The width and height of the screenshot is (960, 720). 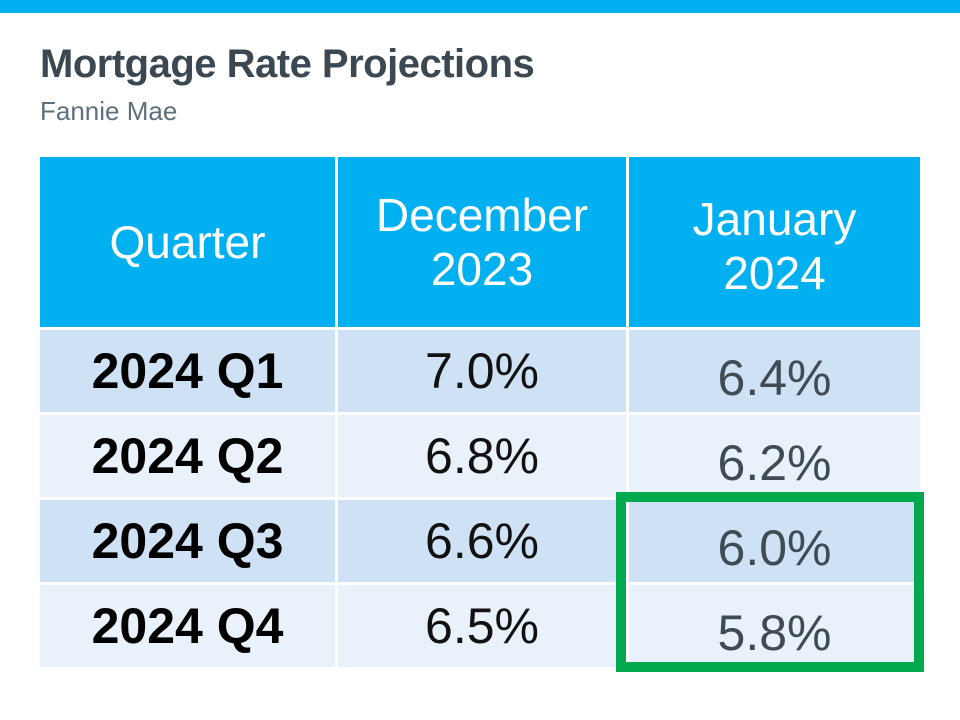 I want to click on cell-january-2024-q1: 6.4%, so click(x=774, y=371).